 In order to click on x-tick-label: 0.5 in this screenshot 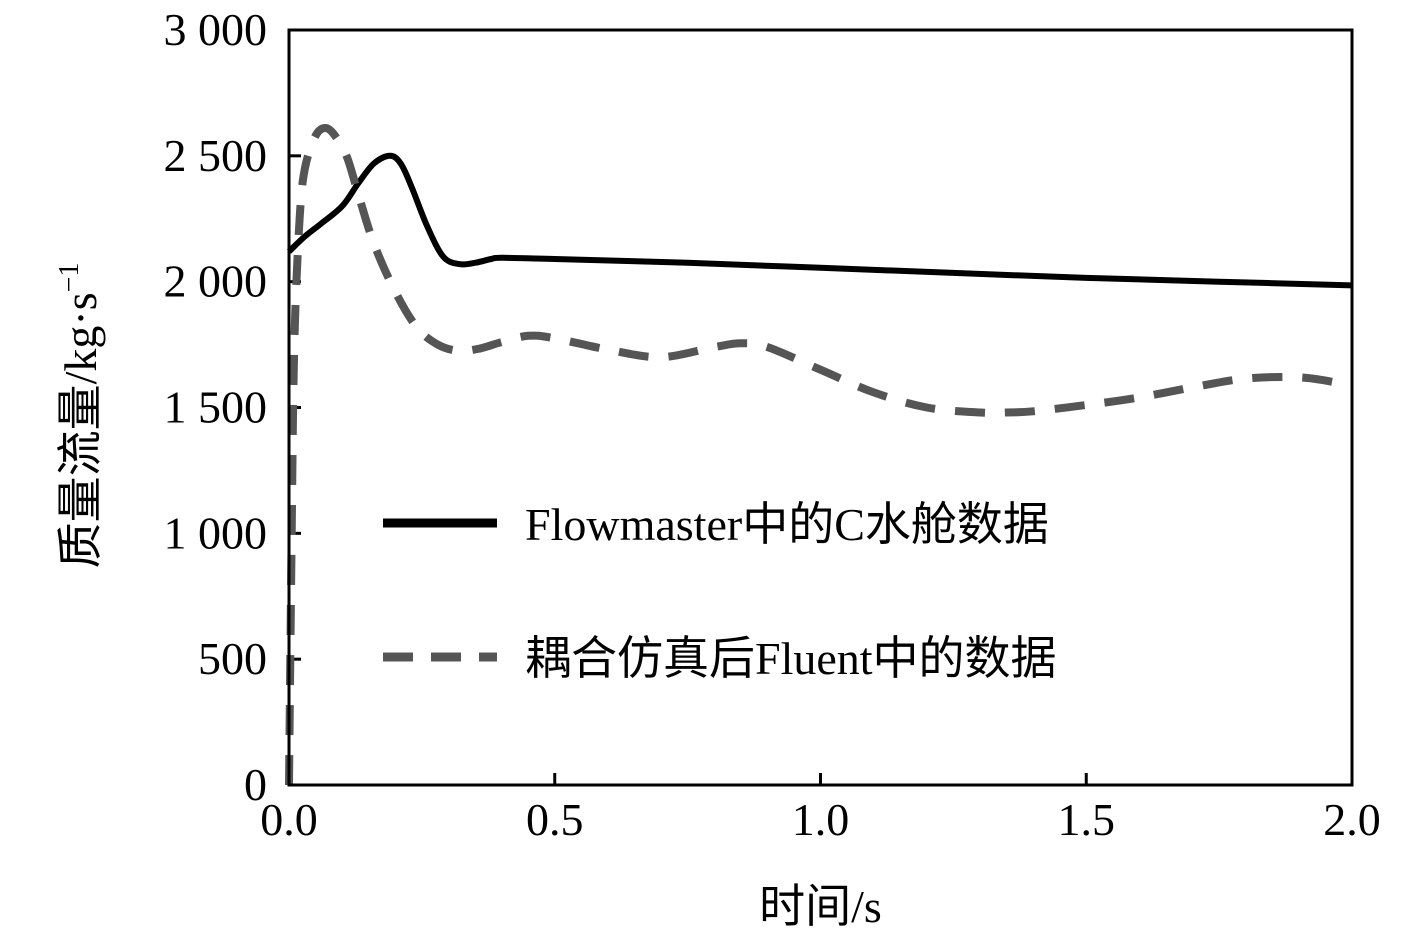, I will do `click(555, 819)`.